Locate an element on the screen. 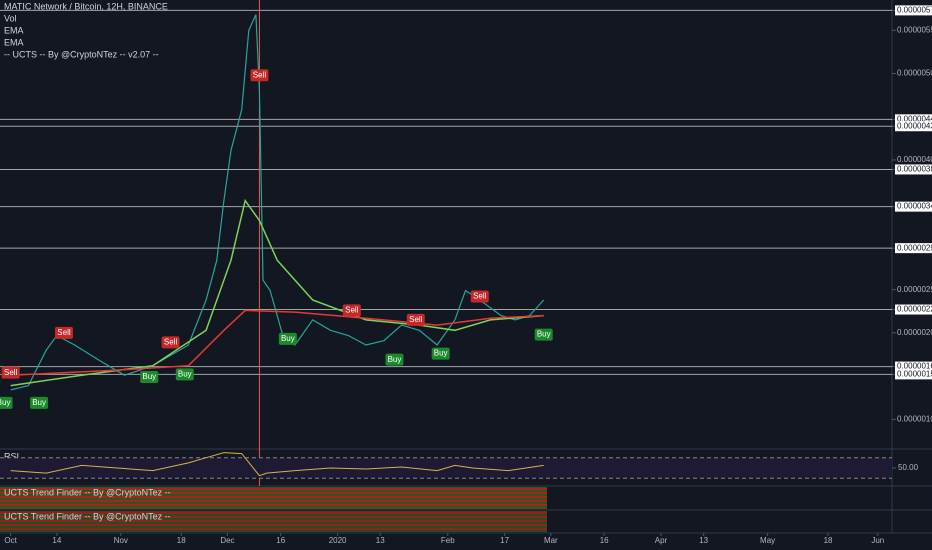 This screenshot has width=932, height=550. y-tick-label: 0.00000298 is located at coordinates (914, 247).